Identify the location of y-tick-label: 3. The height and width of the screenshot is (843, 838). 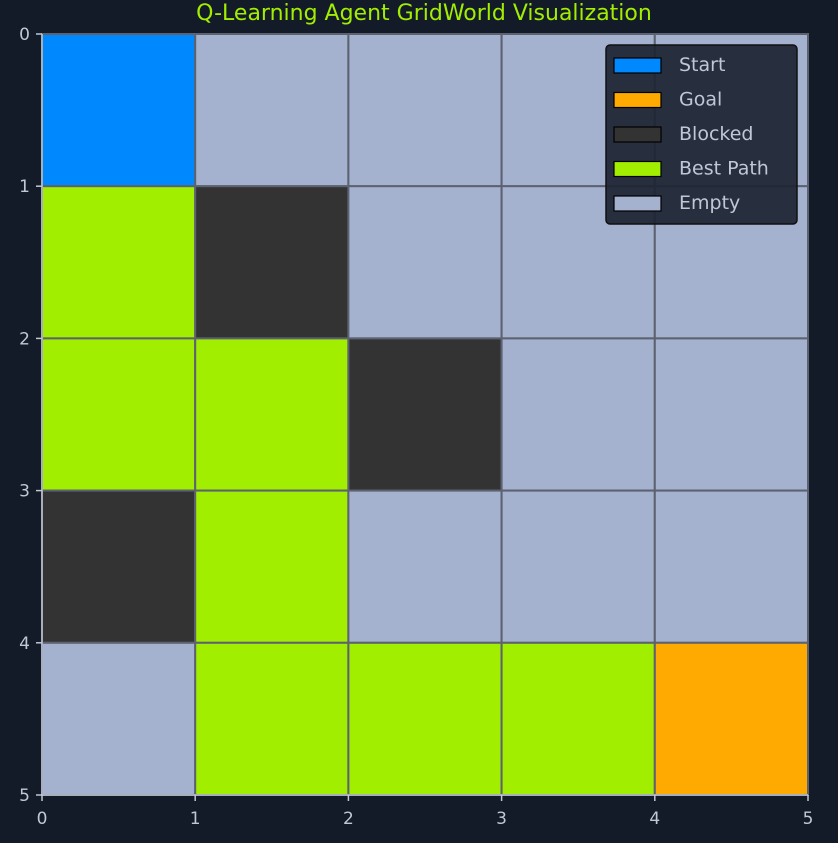
(24, 492).